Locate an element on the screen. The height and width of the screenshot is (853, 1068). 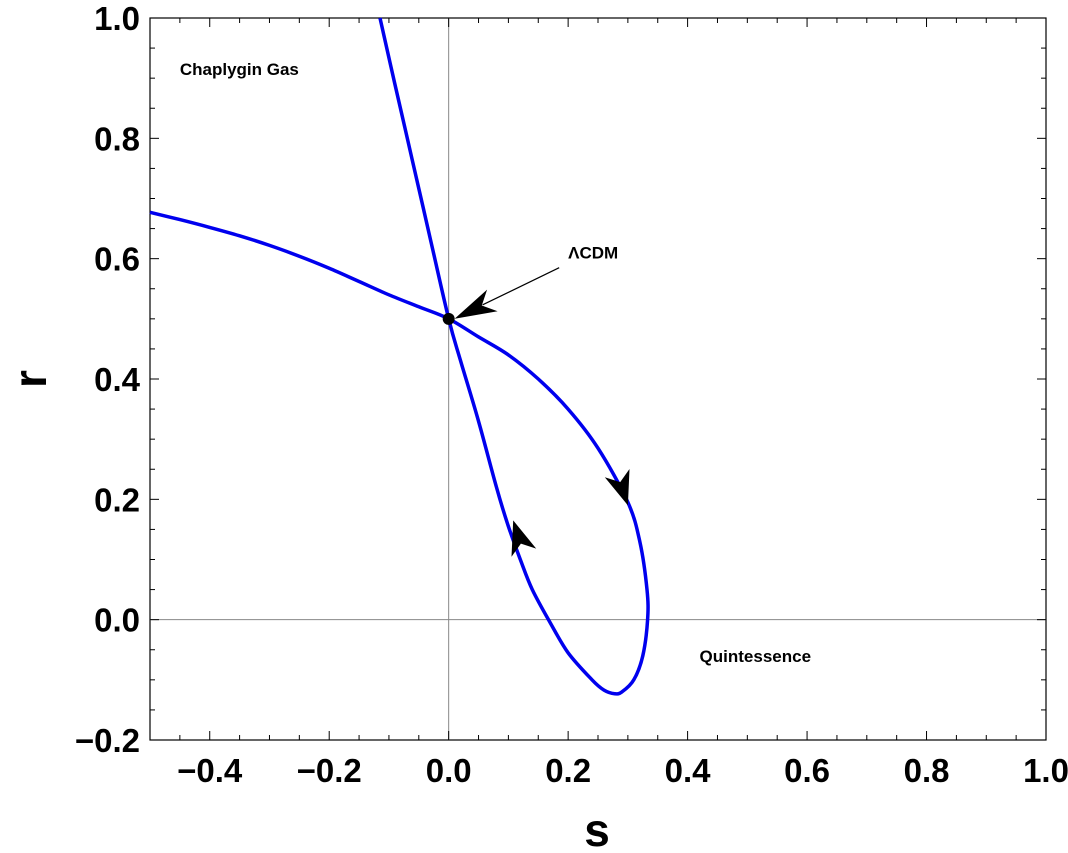
x-tick-label: 0.0 is located at coordinates (449, 770).